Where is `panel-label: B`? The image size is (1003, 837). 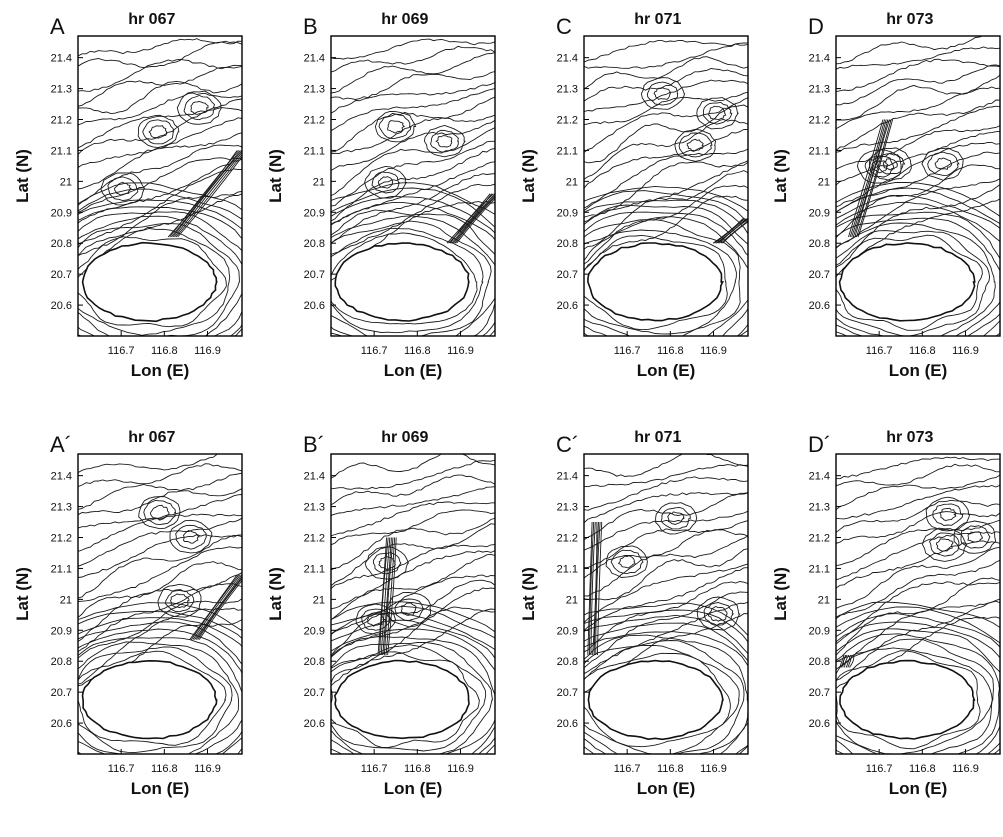 panel-label: B is located at coordinates (310, 26).